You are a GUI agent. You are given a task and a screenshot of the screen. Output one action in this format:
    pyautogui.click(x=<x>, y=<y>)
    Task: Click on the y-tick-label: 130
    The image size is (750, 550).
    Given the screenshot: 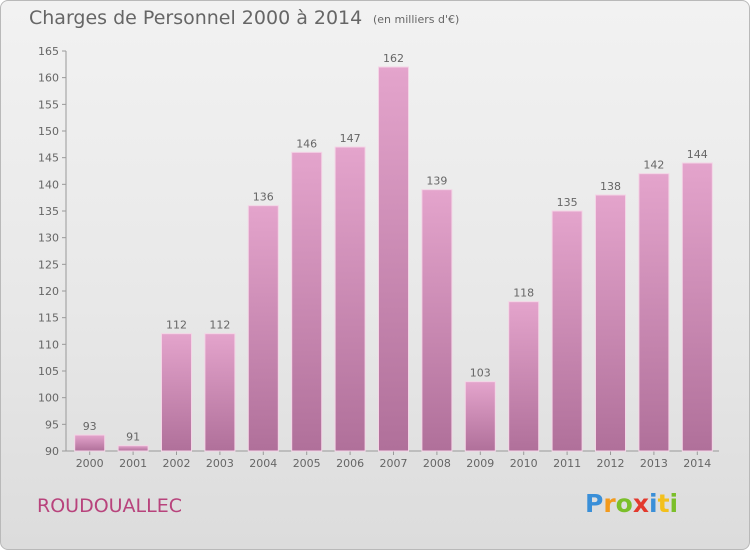 What is the action you would take?
    pyautogui.click(x=48, y=238)
    